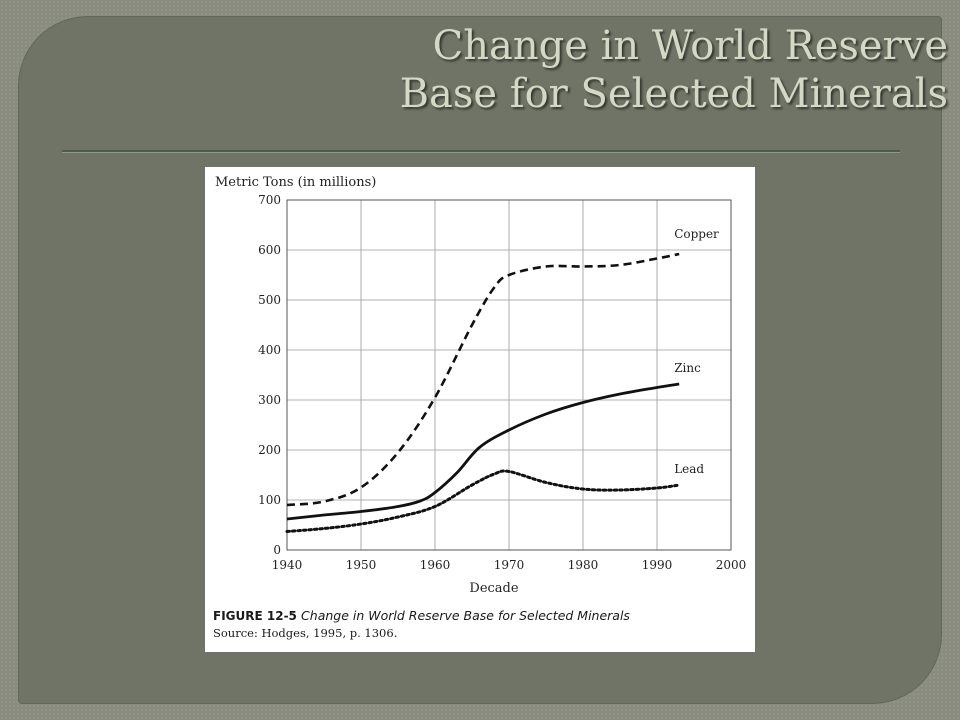  What do you see at coordinates (277, 550) in the screenshot?
I see `y-tick-label: 0` at bounding box center [277, 550].